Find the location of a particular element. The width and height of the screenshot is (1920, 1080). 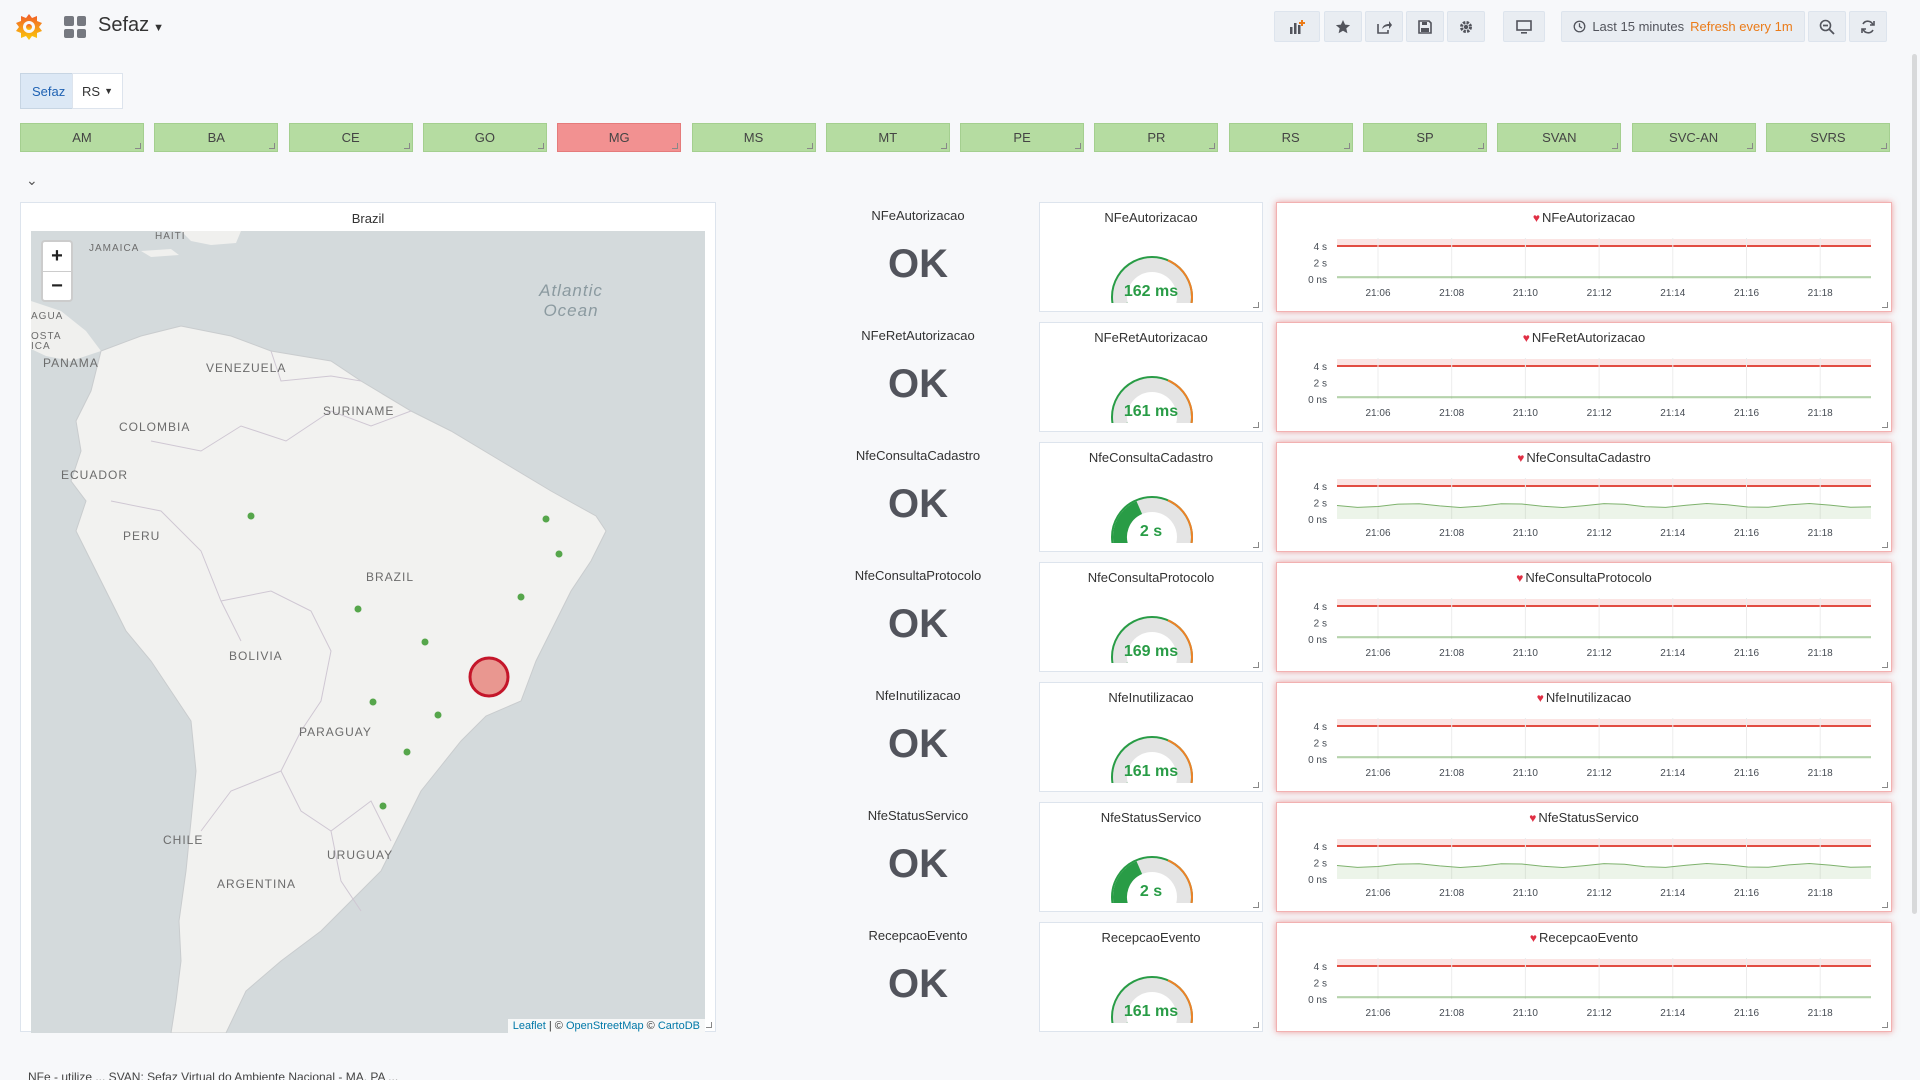

settings-button is located at coordinates (1466, 26).